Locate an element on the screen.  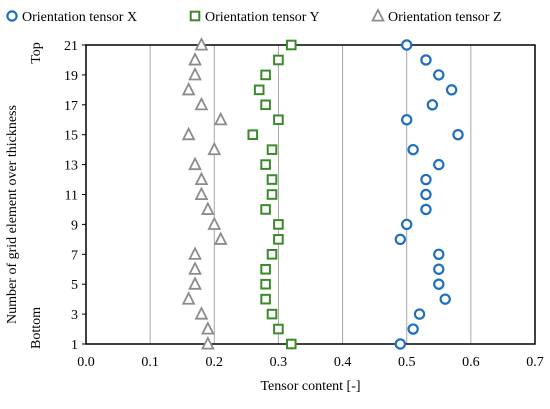
series-circle is located at coordinates (429, 194).